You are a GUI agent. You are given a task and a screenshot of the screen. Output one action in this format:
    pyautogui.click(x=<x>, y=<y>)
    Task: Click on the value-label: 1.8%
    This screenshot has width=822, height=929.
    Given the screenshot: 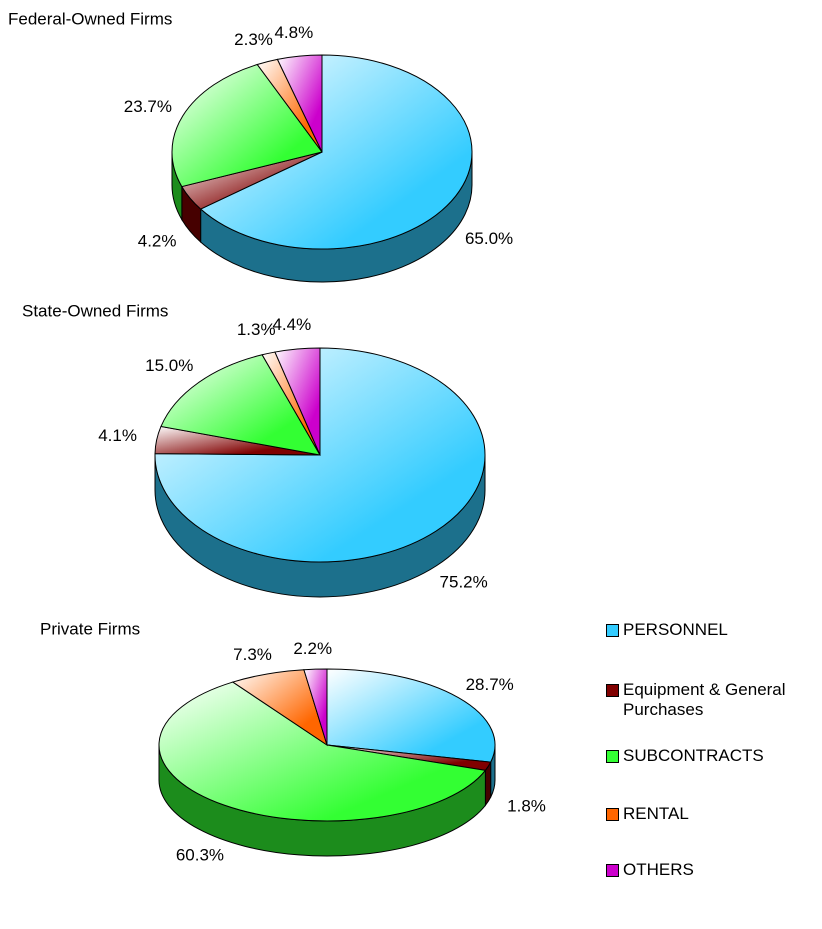 What is the action you would take?
    pyautogui.click(x=526, y=805)
    